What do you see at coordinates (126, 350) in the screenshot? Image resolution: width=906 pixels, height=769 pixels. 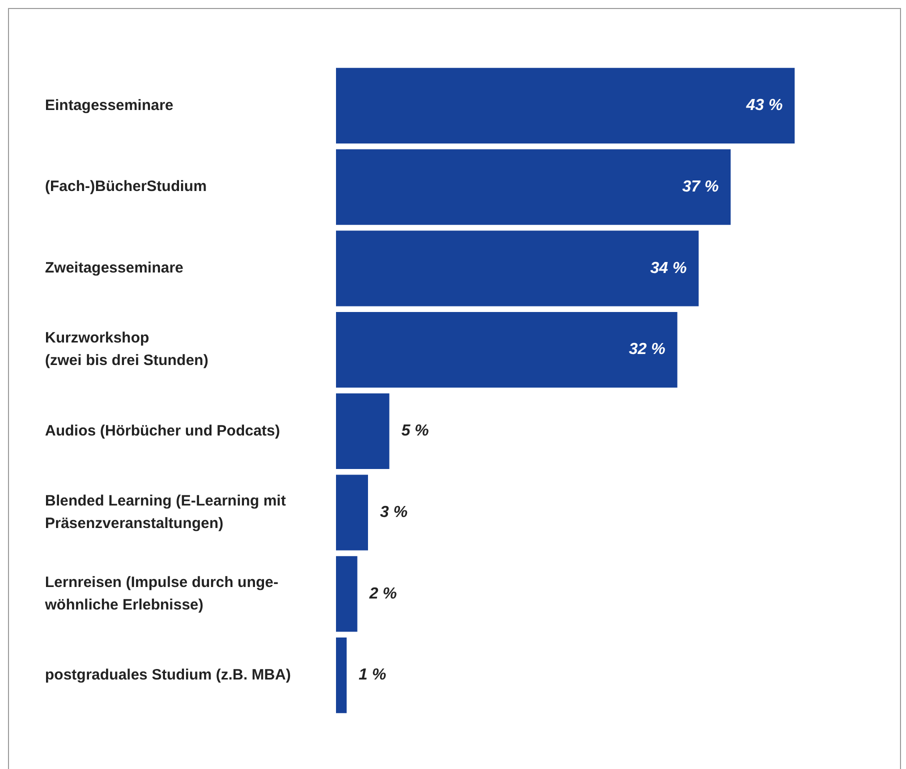 I see `y-tick-label: Kurzworkshop (zwei bis drei Stunden)` at bounding box center [126, 350].